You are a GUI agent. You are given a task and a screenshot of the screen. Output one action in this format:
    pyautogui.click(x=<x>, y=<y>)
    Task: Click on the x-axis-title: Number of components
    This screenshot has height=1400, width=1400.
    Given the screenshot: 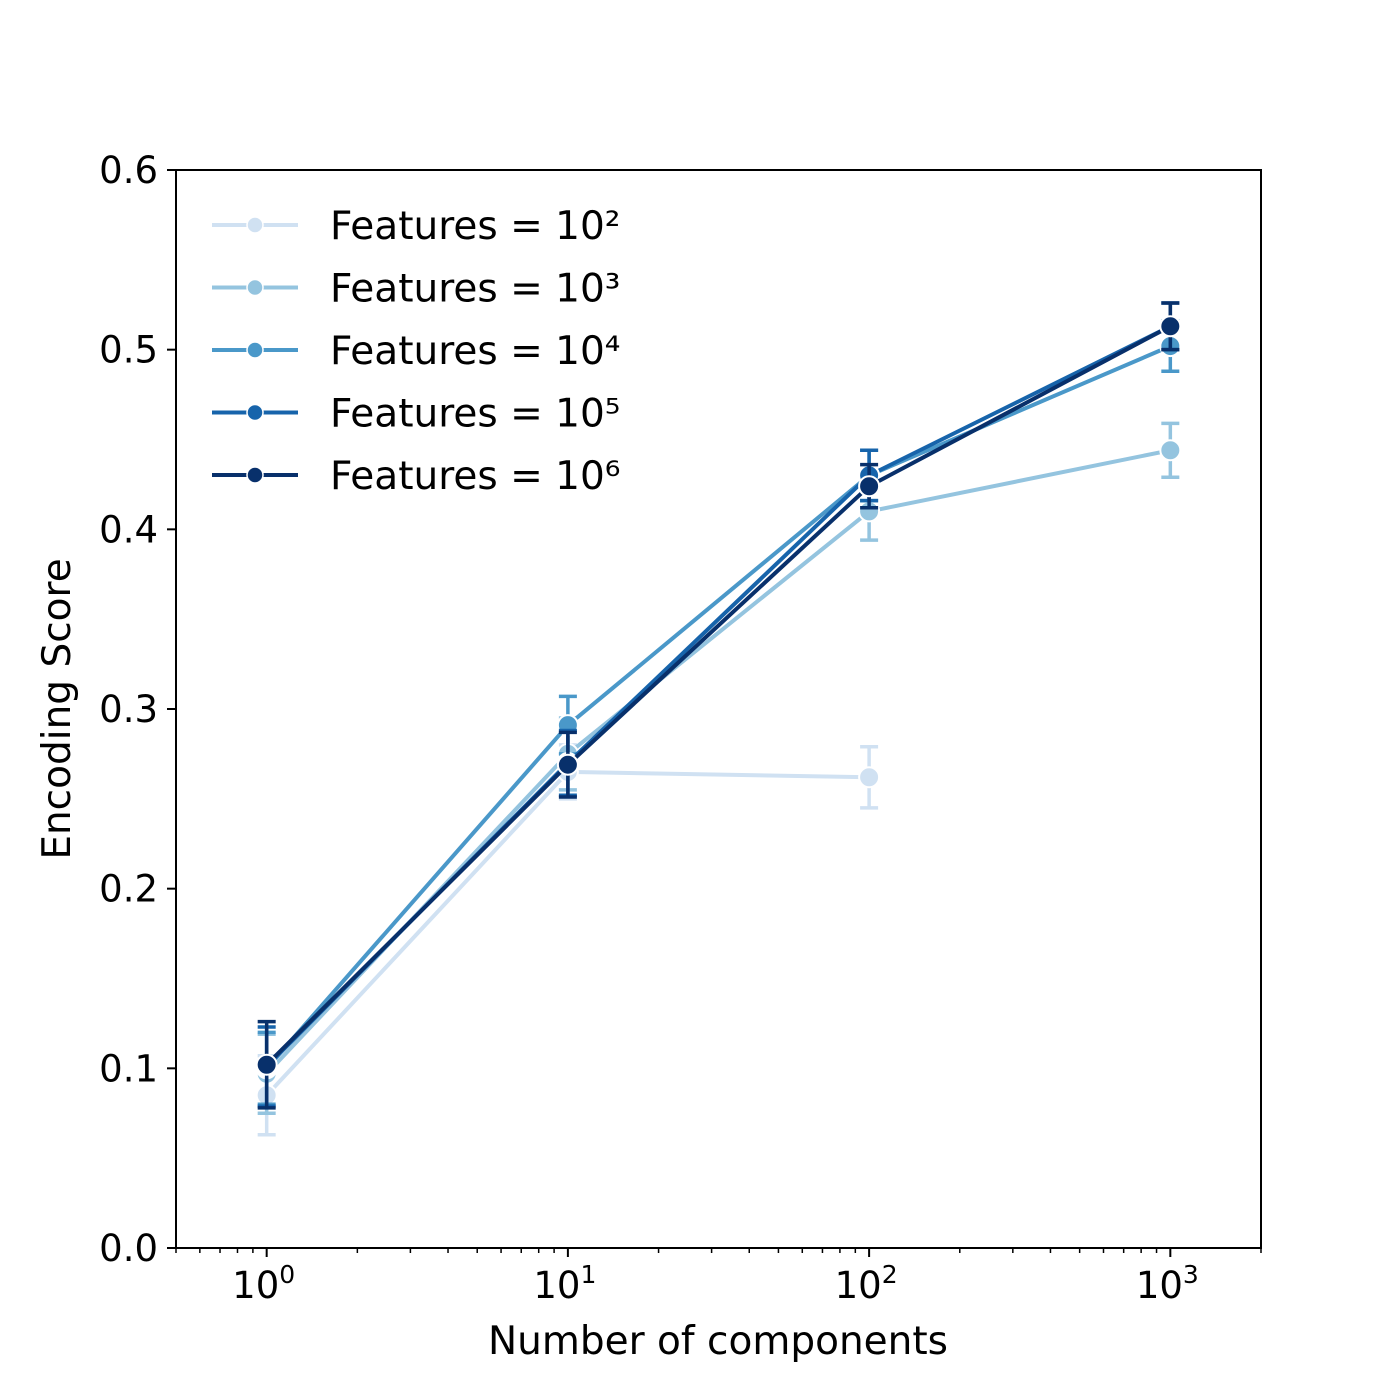 What is the action you would take?
    pyautogui.click(x=718, y=1341)
    